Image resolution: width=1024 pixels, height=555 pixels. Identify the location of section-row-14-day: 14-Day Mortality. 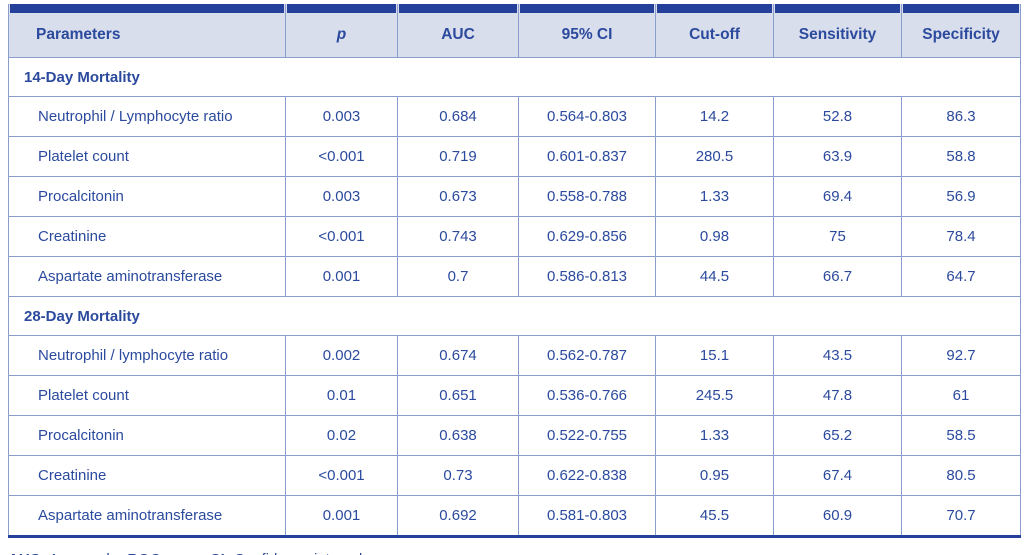
(514, 77).